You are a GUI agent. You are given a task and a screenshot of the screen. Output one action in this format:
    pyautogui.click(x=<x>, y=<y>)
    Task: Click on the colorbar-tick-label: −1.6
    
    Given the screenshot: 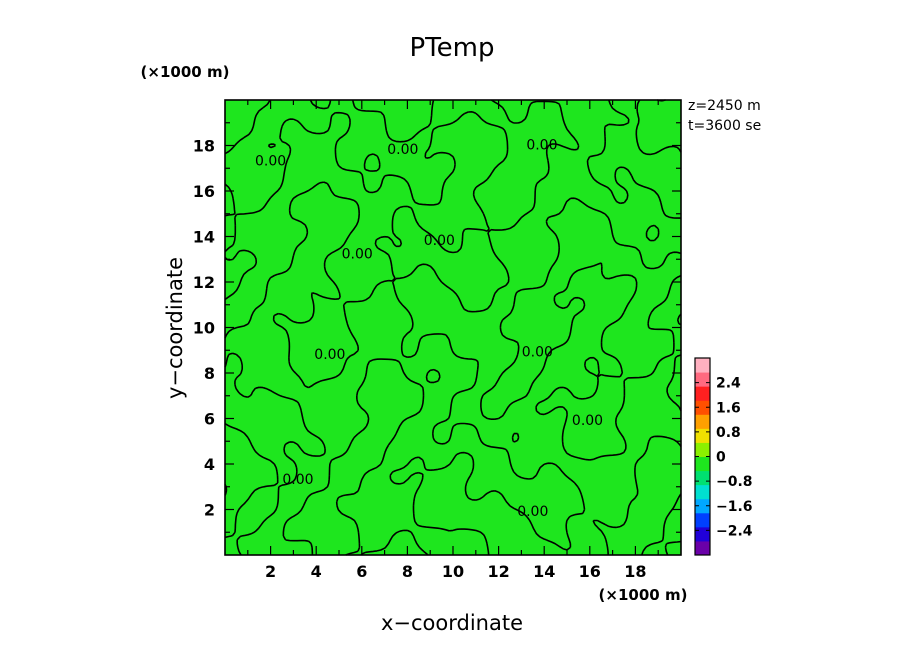 What is the action you would take?
    pyautogui.click(x=734, y=507)
    